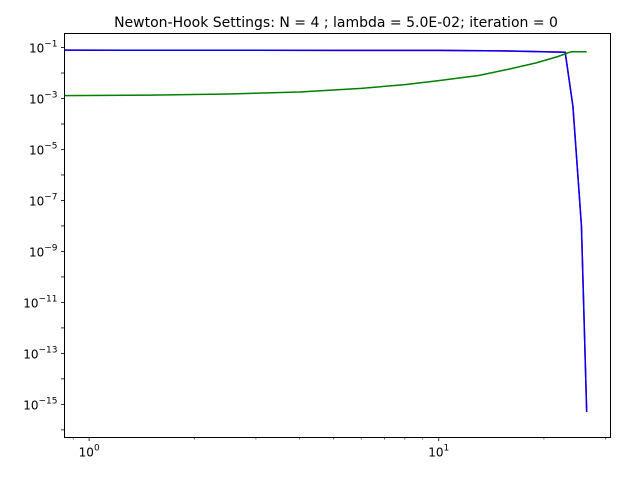 The image size is (640, 480). What do you see at coordinates (40, 353) in the screenshot?
I see `y-tick-label: 10⁻¹³` at bounding box center [40, 353].